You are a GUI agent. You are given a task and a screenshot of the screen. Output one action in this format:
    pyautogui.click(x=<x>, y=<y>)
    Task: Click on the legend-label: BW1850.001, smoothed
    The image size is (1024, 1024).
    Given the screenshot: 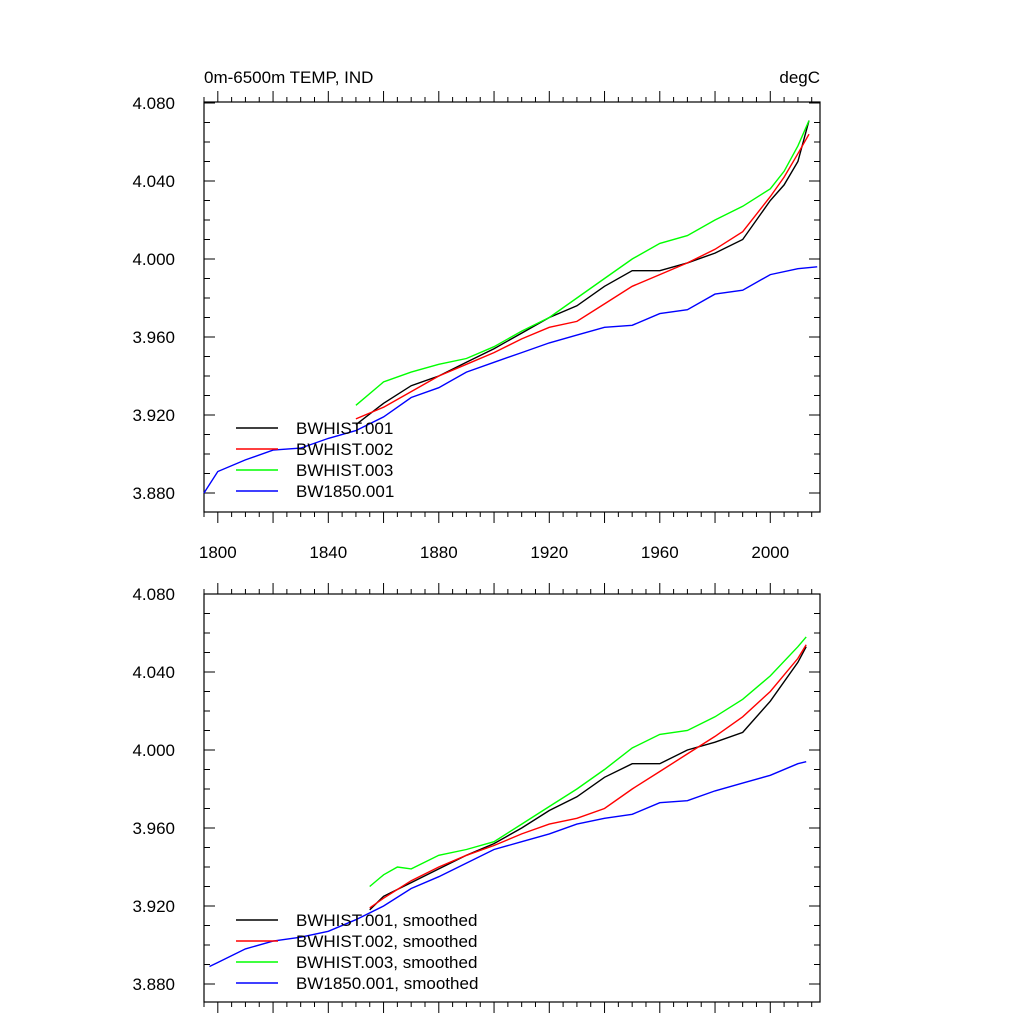 What is the action you would take?
    pyautogui.click(x=387, y=983)
    